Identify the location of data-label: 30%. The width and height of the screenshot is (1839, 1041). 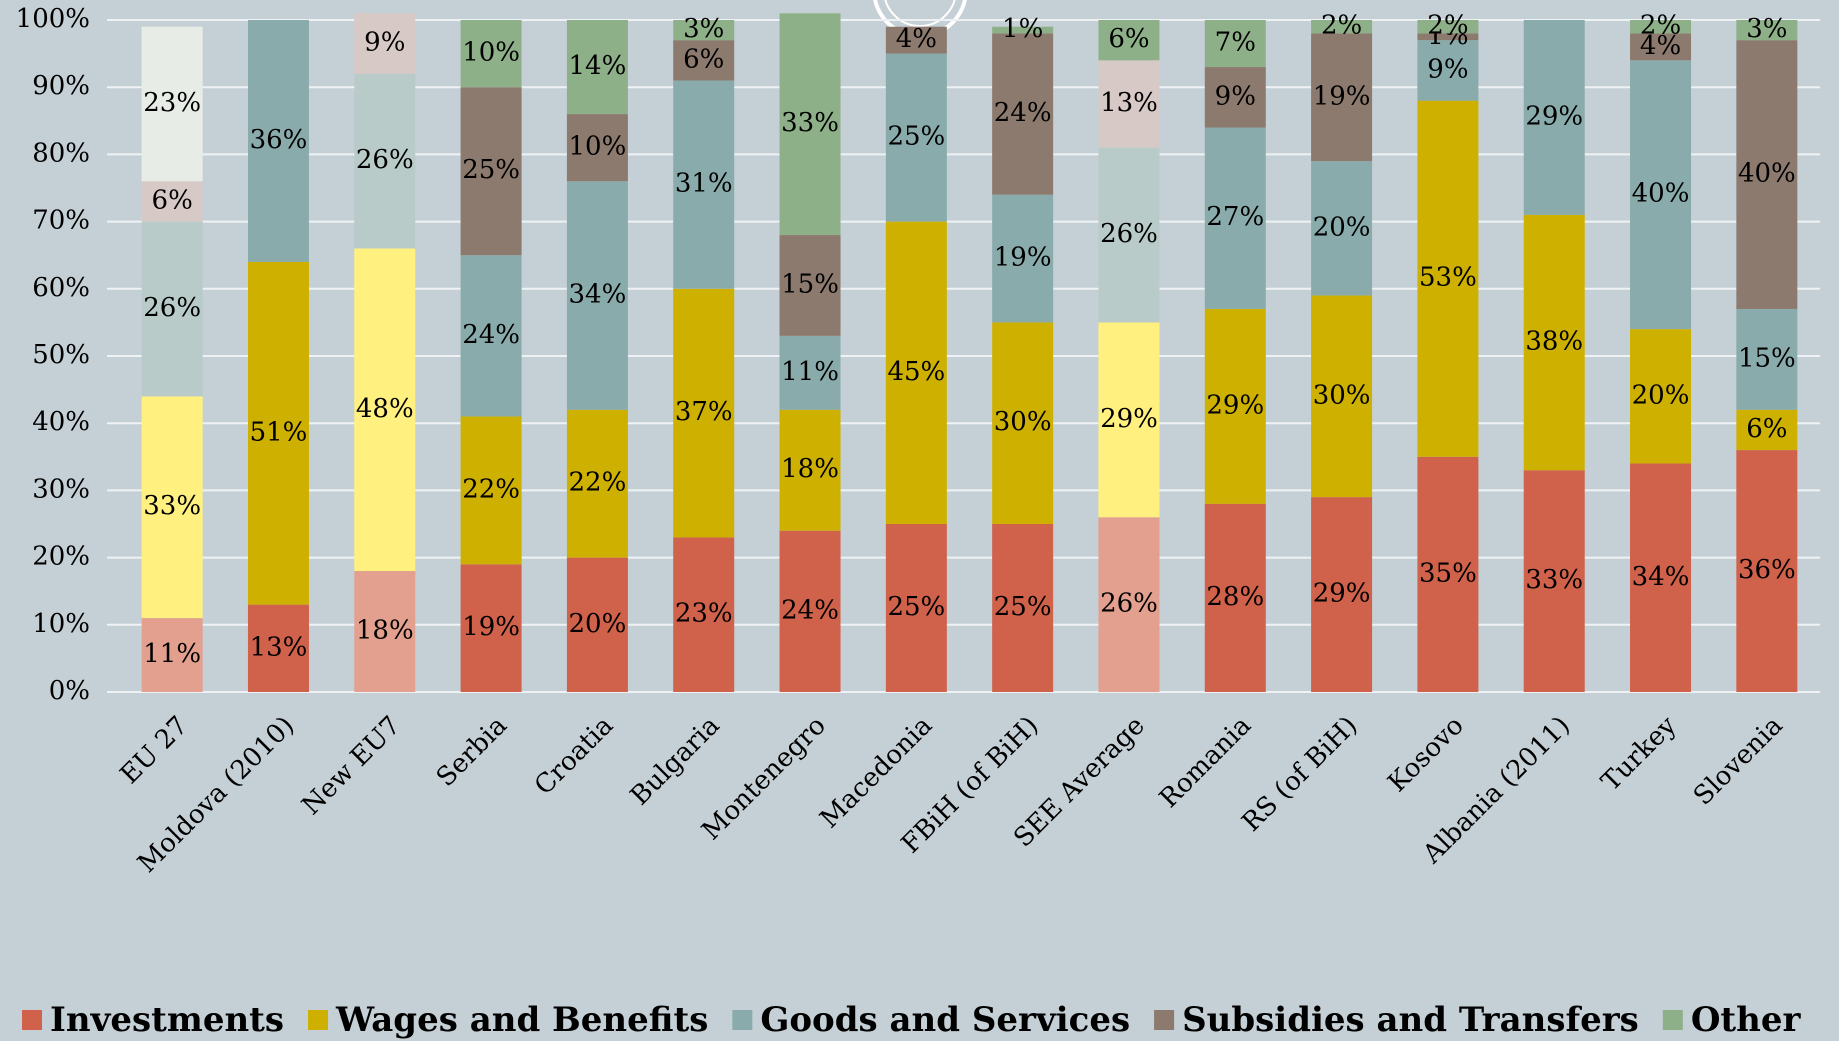
(1342, 395).